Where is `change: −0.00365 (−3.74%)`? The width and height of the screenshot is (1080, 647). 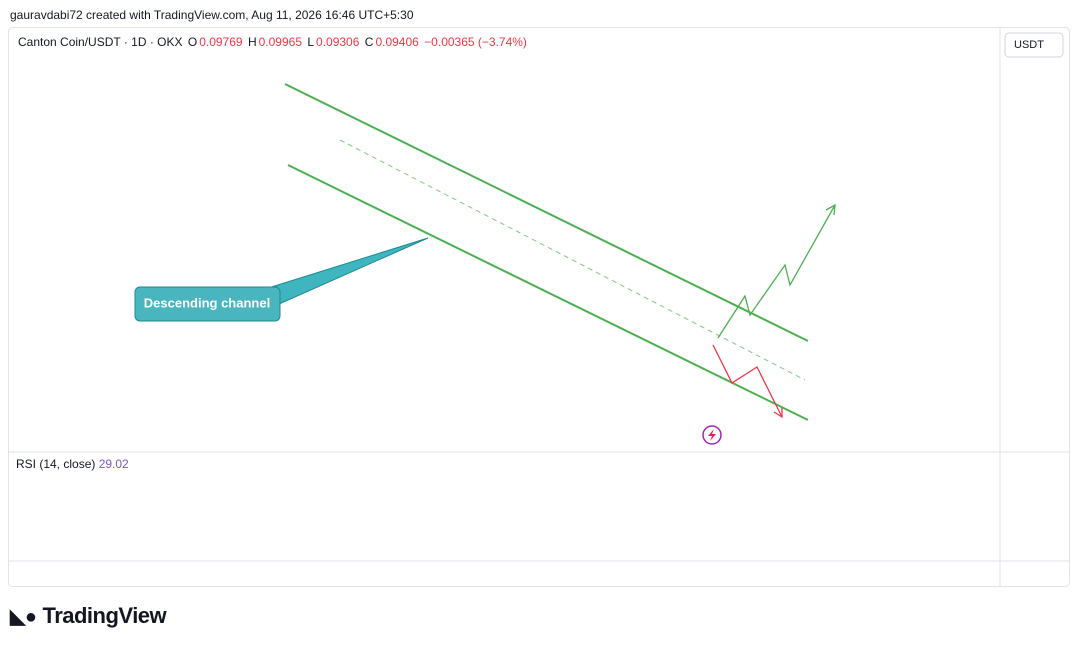
change: −0.00365 (−3.74%) is located at coordinates (475, 42).